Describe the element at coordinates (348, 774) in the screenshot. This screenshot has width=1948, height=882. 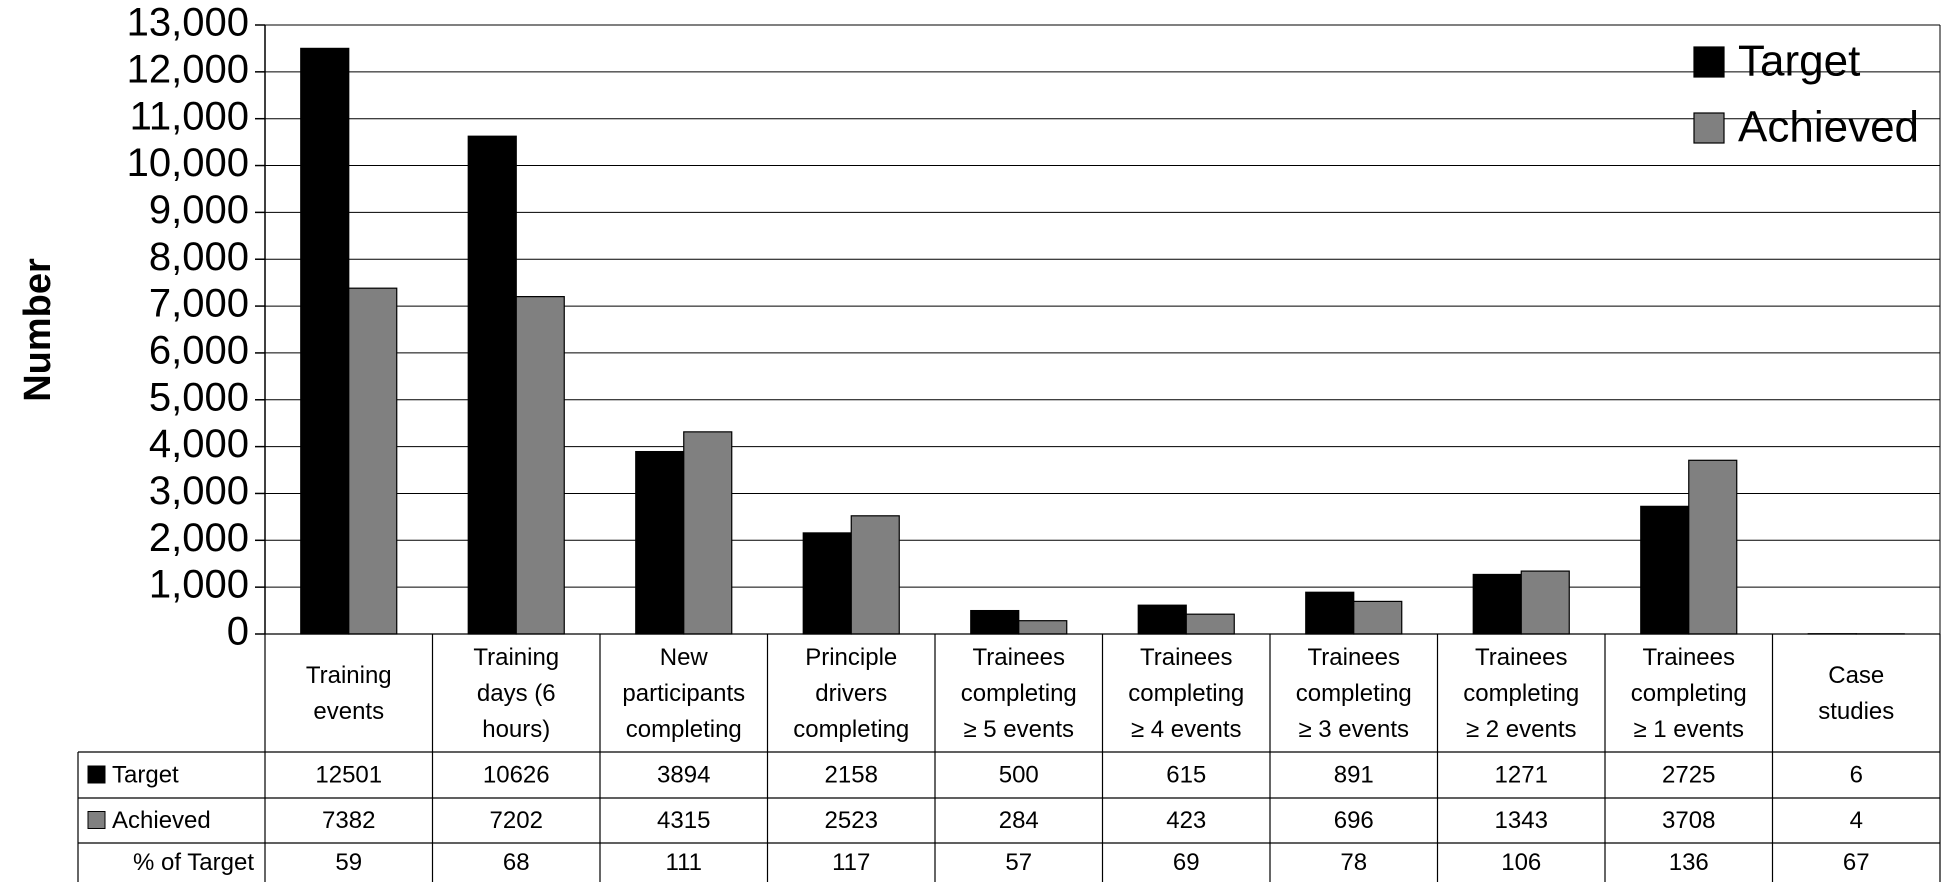
I see `table-cell: 12501` at that location.